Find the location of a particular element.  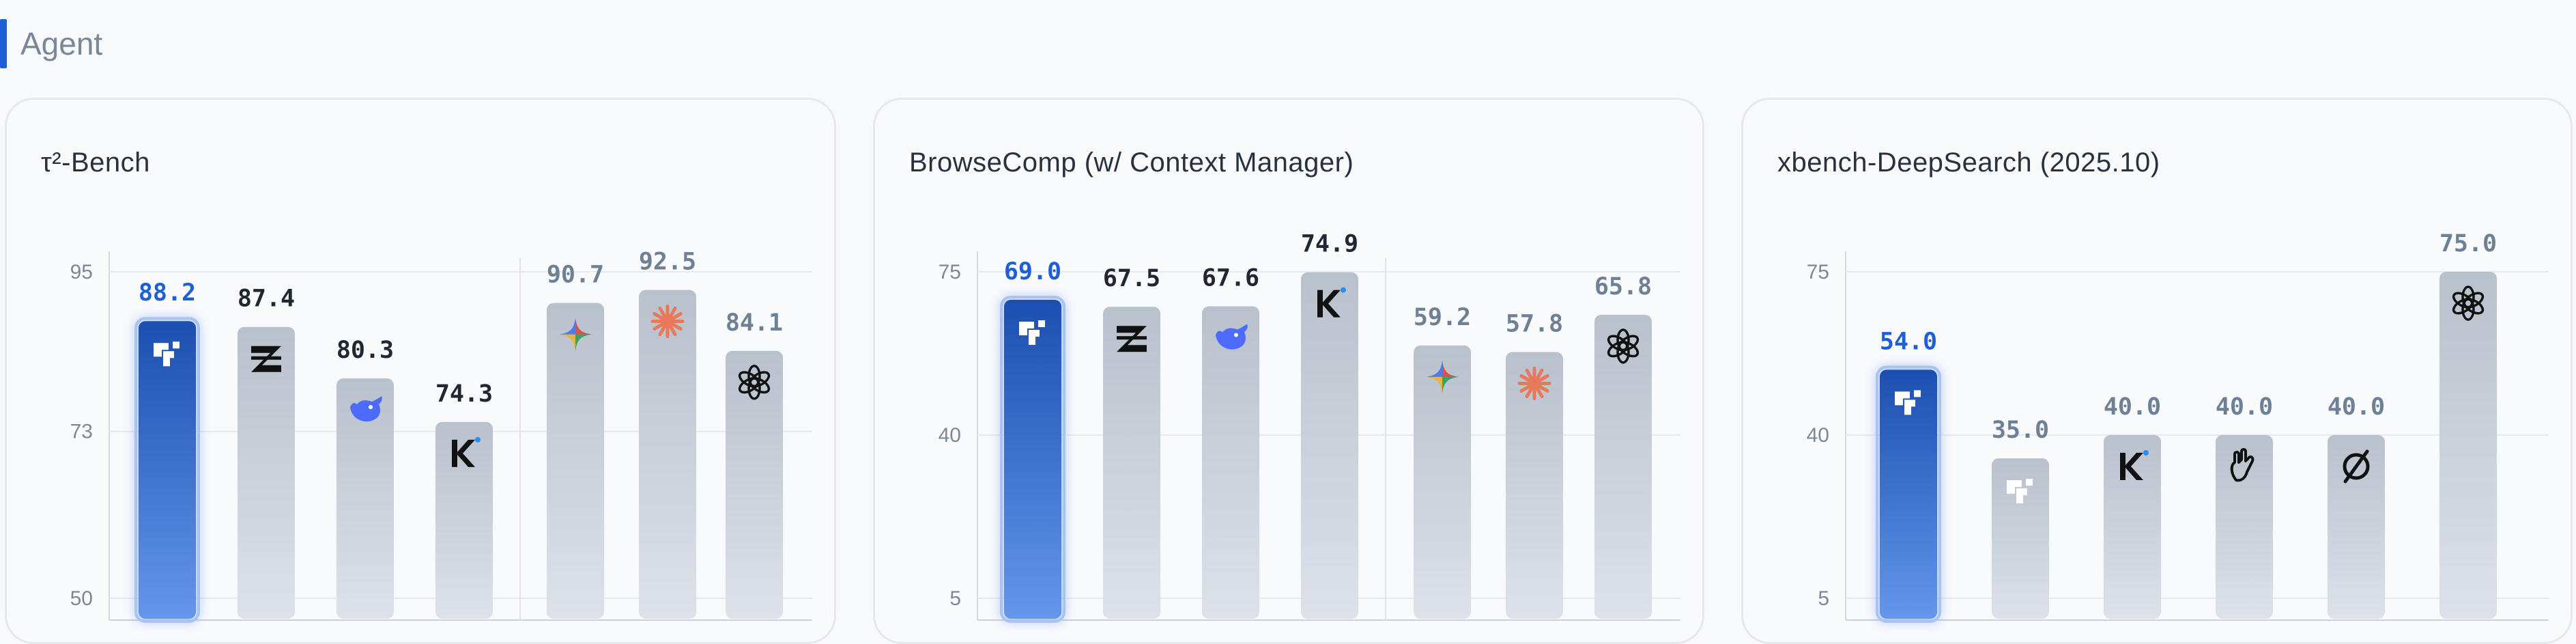

section-header: Agent is located at coordinates (51, 43).